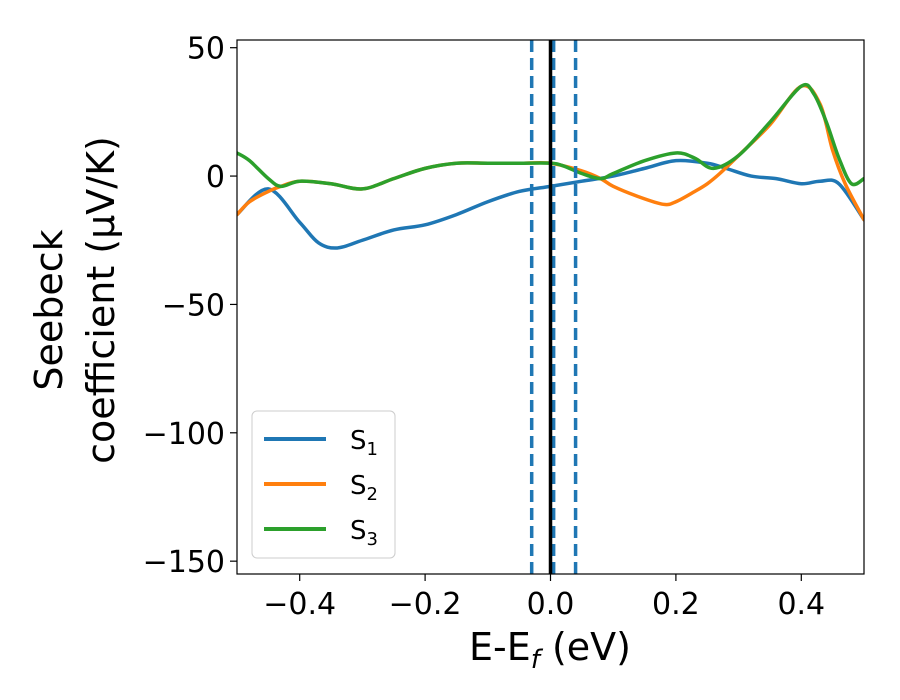 This screenshot has height=700, width=900. I want to click on x-axis-label-main: E-E, so click(500, 647).